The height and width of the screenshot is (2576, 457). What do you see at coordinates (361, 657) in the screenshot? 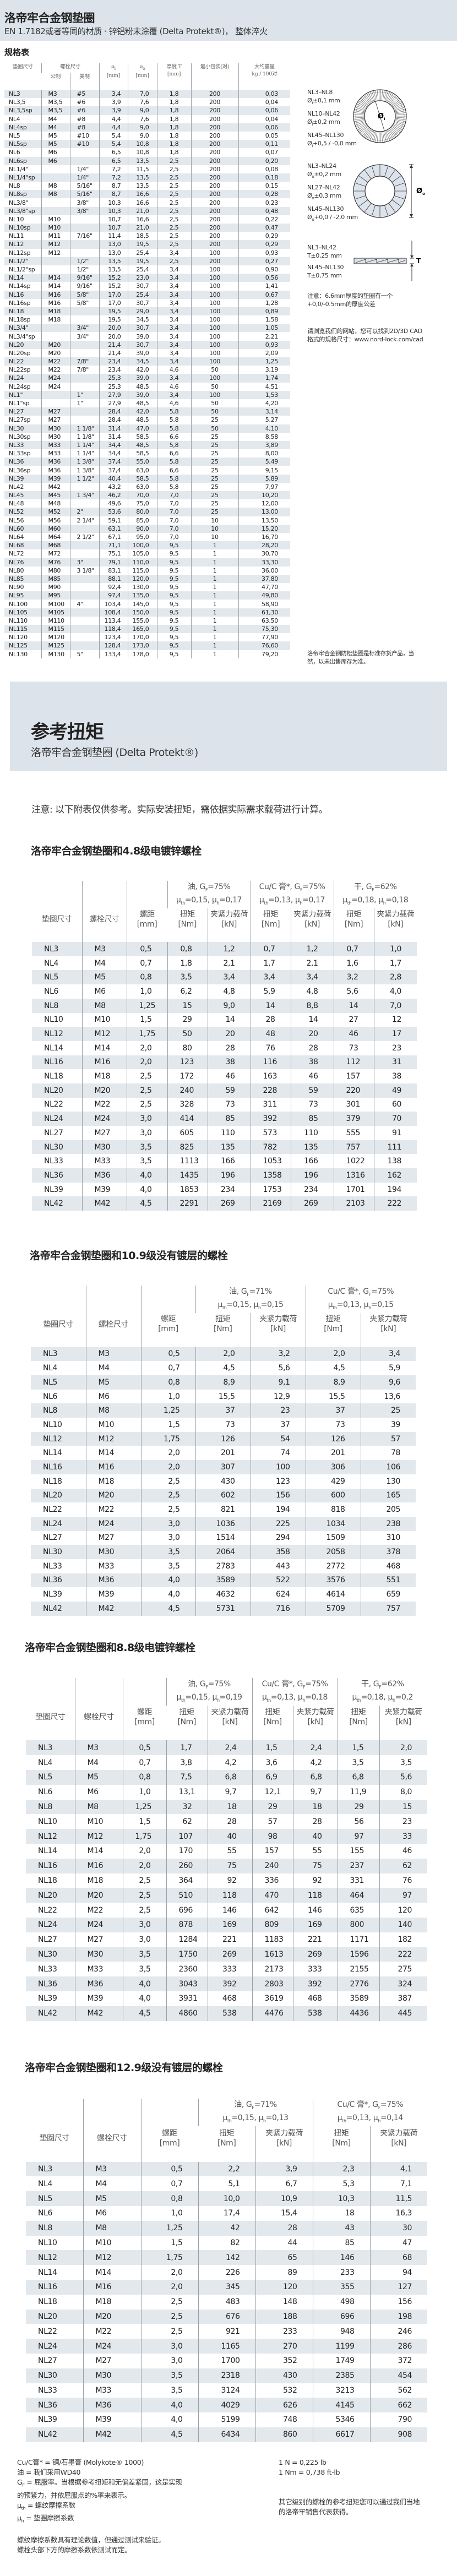
I see `stock-note: 洛帝牢合金钢防松垫圈是标准存货产品，当 然，以未出售库存为准。` at bounding box center [361, 657].